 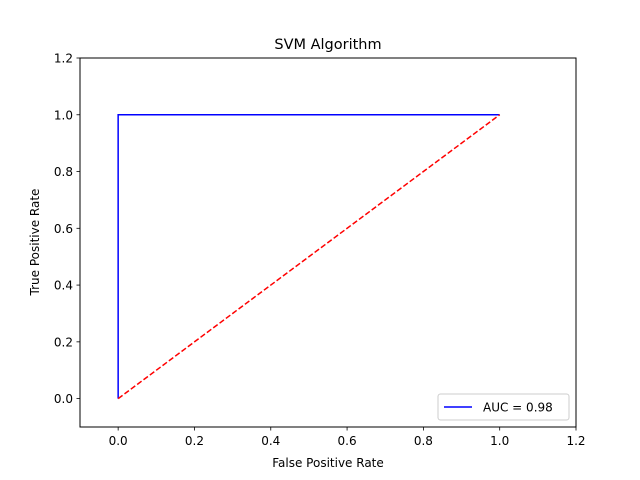 I want to click on y-tick-label: 1.2, so click(x=63, y=59).